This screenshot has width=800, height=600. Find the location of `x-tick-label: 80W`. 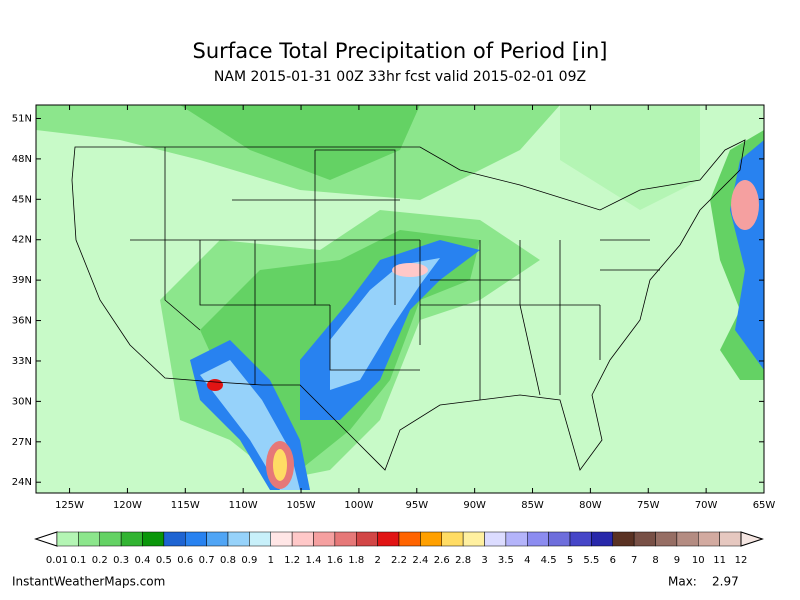

x-tick-label: 80W is located at coordinates (590, 505).